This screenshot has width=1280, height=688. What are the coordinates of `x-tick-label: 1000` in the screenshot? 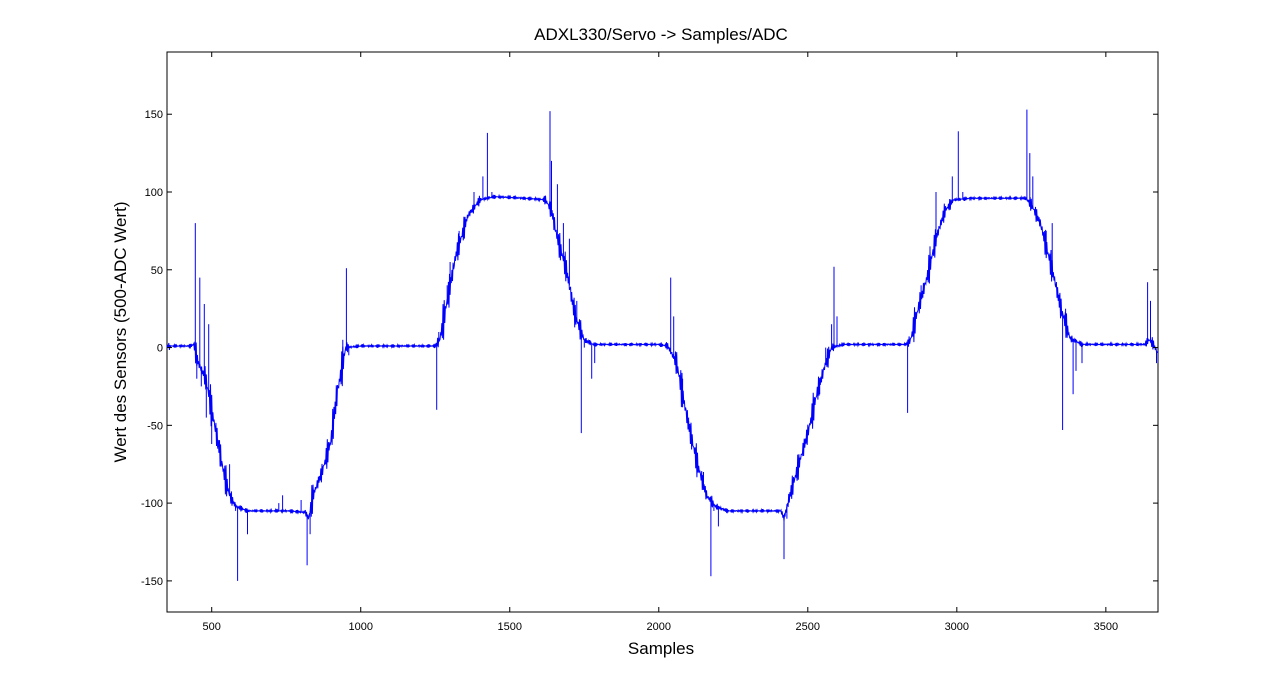 It's located at (360, 627).